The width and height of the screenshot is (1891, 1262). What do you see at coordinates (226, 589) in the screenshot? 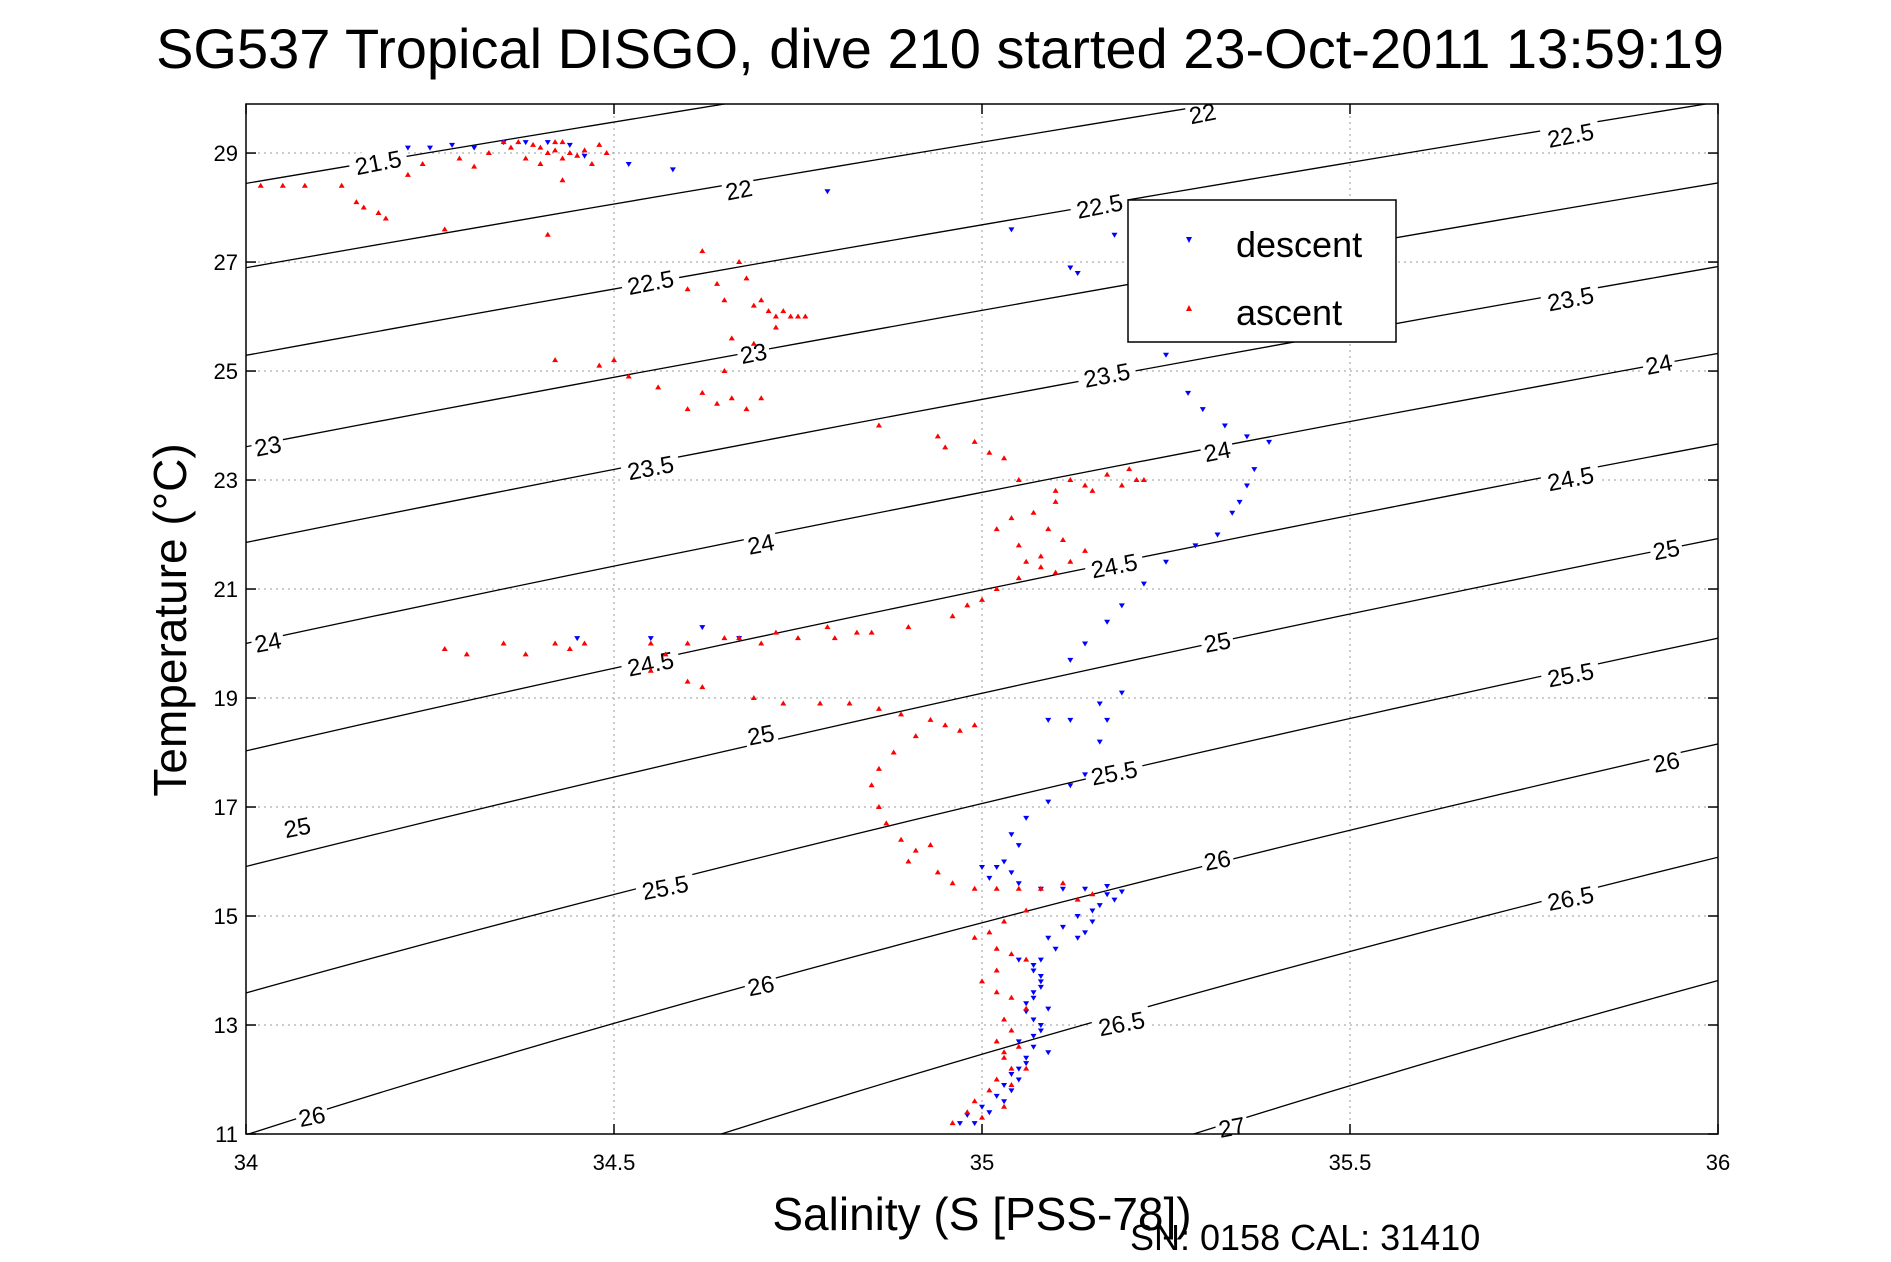
I see `y-tick-label: 21` at bounding box center [226, 589].